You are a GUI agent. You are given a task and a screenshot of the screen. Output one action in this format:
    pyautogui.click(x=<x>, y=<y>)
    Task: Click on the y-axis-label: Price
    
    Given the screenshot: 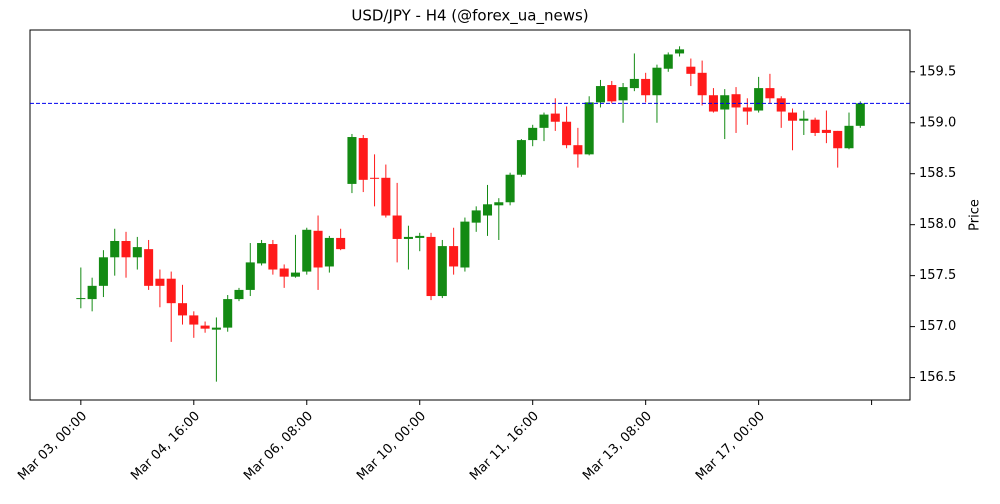 What is the action you would take?
    pyautogui.click(x=975, y=215)
    